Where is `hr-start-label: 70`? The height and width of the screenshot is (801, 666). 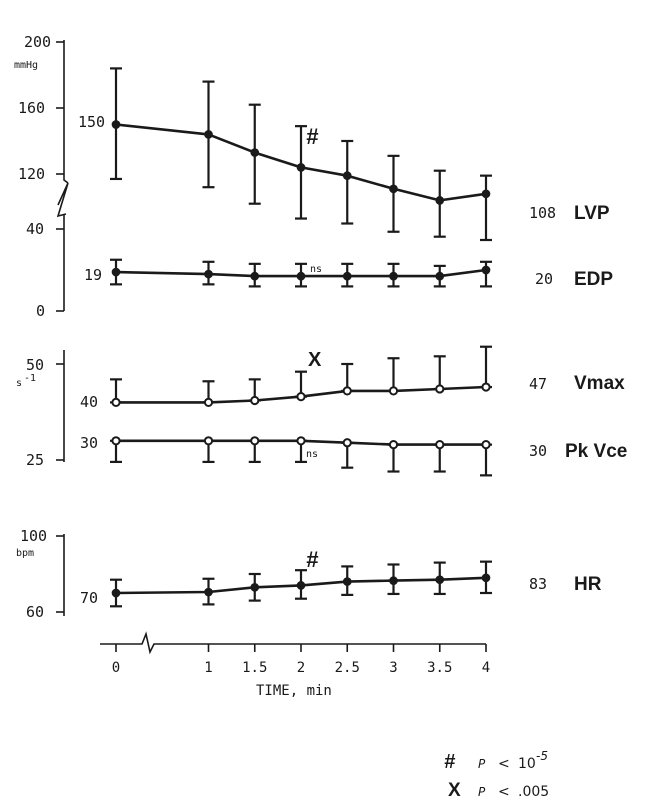 hr-start-label: 70 is located at coordinates (89, 598).